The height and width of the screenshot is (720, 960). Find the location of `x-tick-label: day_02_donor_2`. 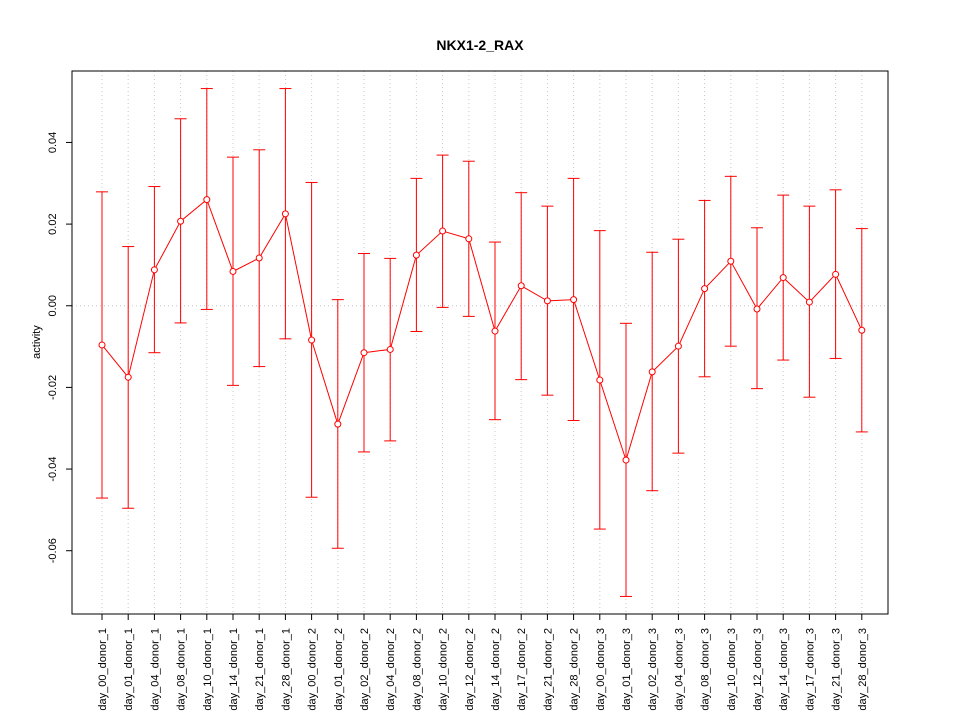

x-tick-label: day_02_donor_2 is located at coordinates (365, 669).